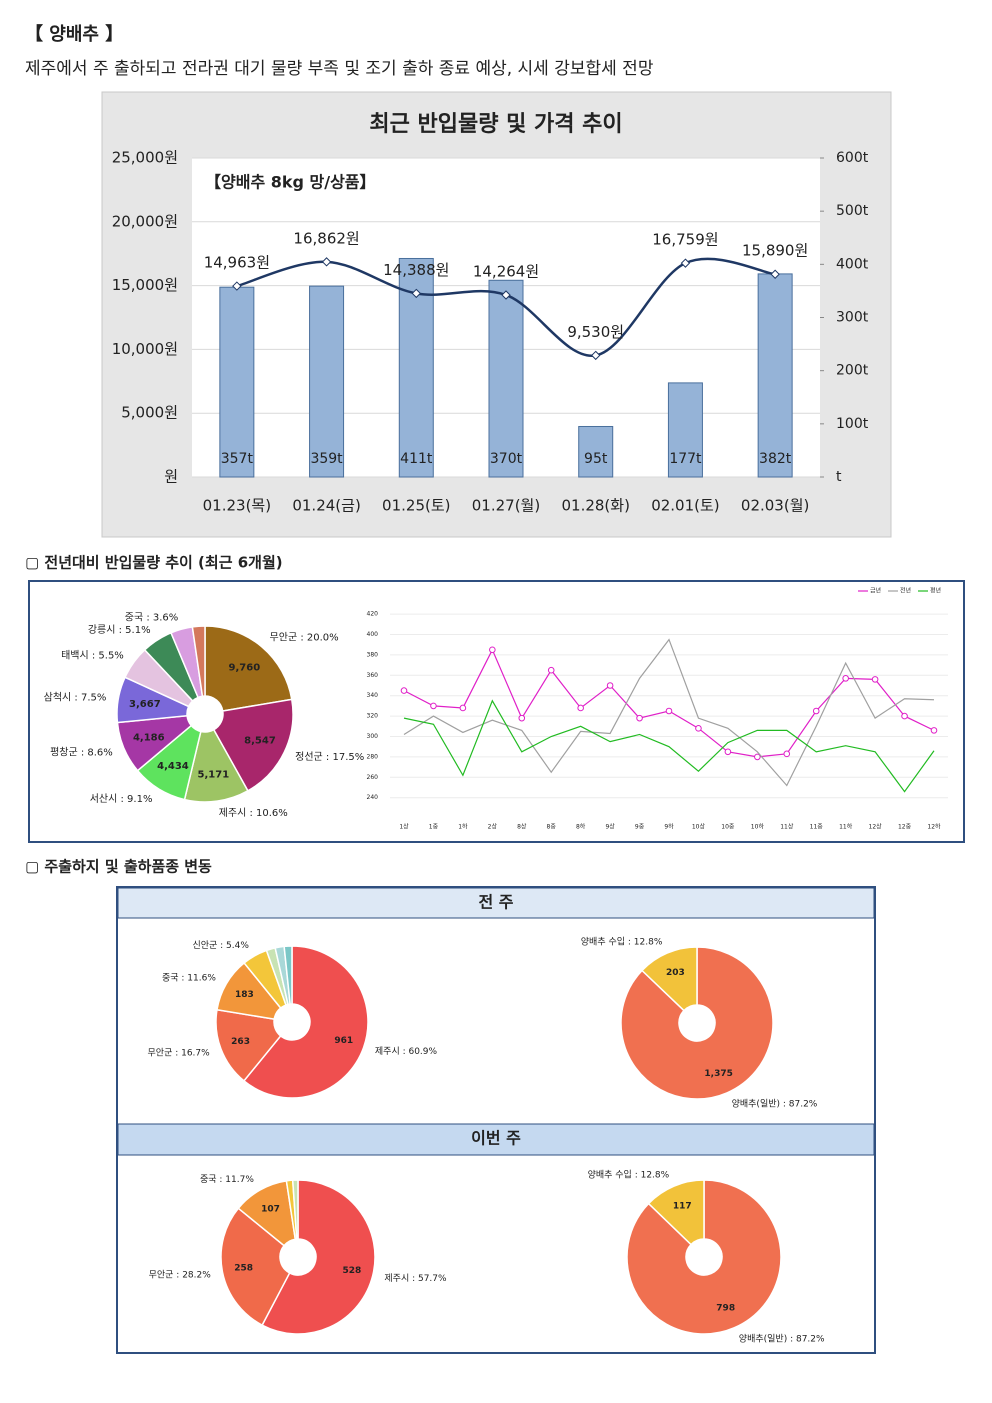  I want to click on x-tick-label: 8하, so click(581, 827).